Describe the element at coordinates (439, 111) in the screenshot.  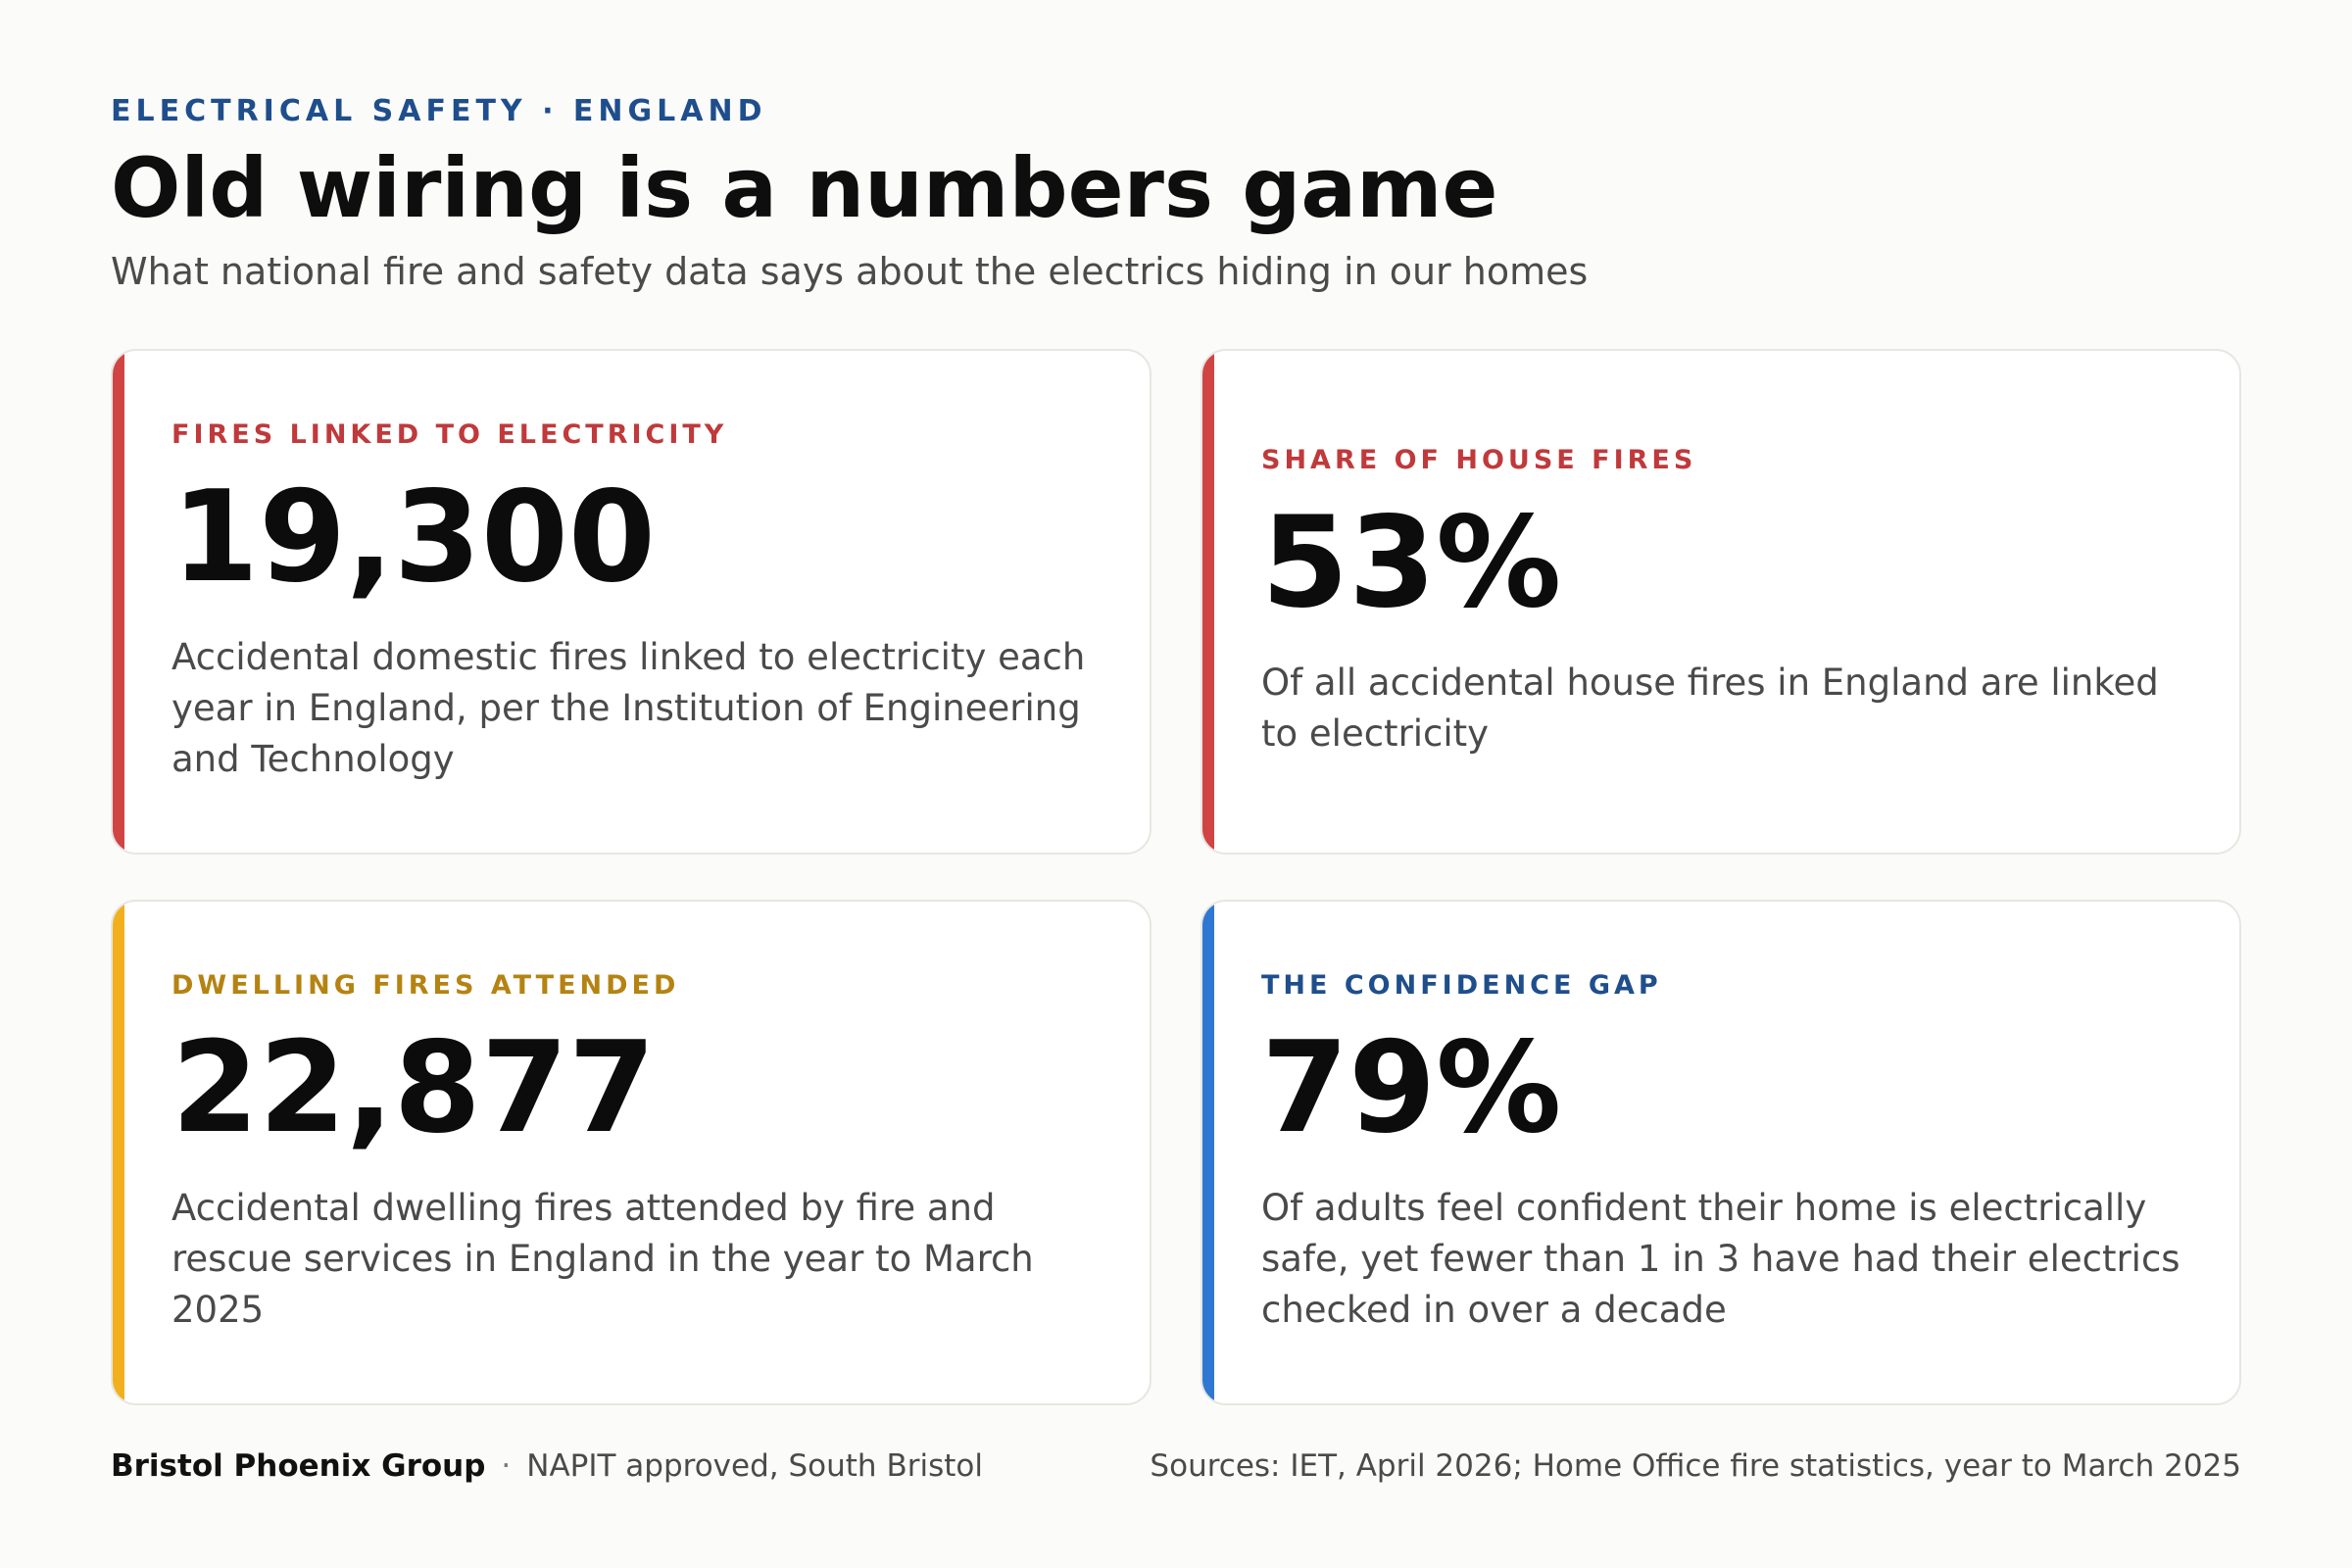
I see `eyebrow-label: ELECTRICAL SAFETY · ENGLAND` at that location.